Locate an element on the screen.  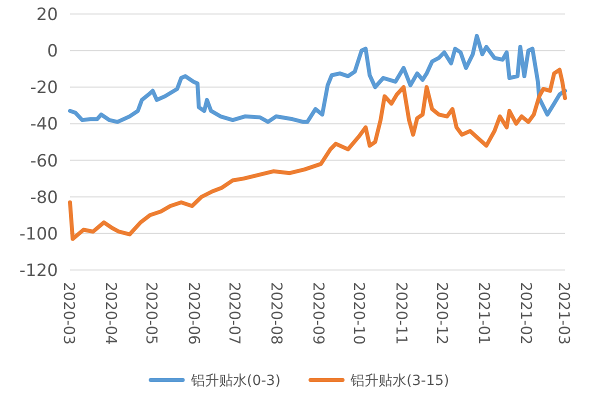
x-tick-label: 2020-10 is located at coordinates (359, 313).